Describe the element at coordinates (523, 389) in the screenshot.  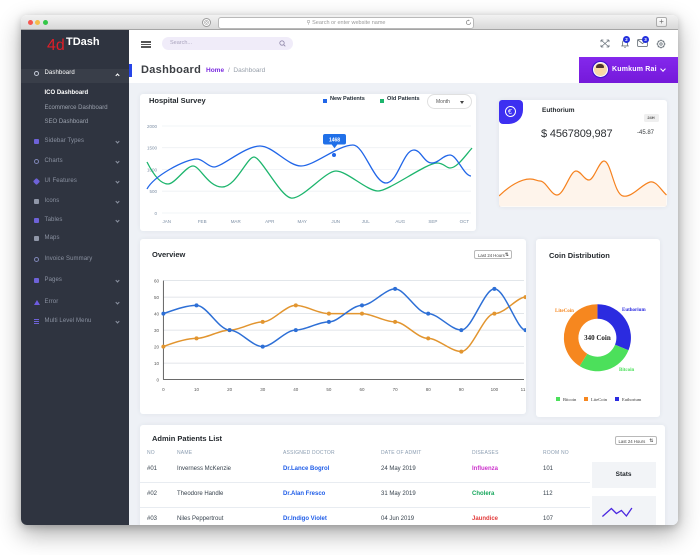
I see `svg-text: 11` at that location.